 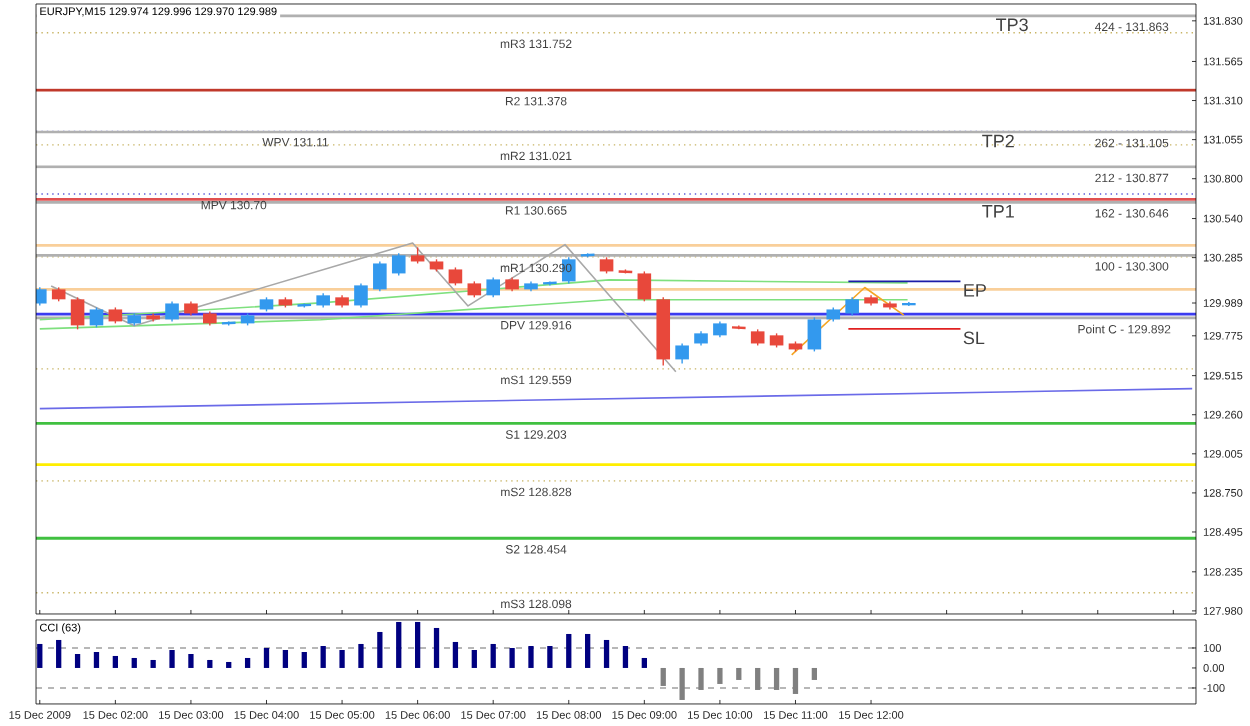 I want to click on annotation: SL, so click(x=974, y=338).